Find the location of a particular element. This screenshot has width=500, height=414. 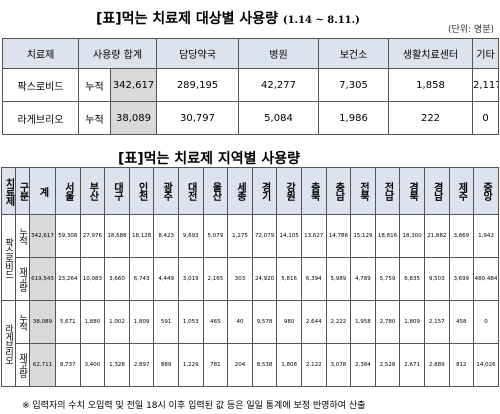

data-cell: 24,920 is located at coordinates (264, 279).